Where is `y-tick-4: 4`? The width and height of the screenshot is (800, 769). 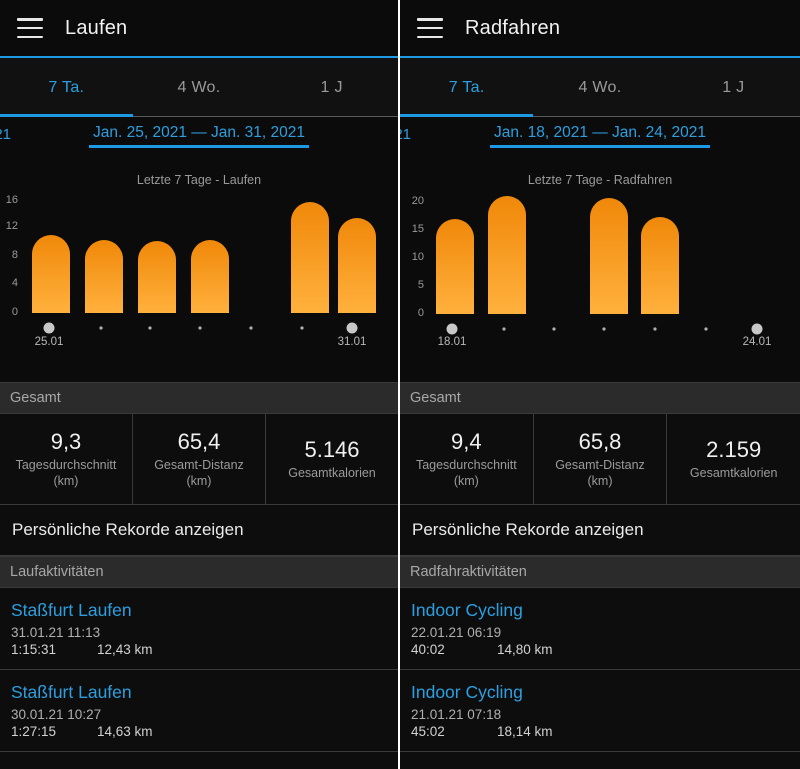
y-tick-4: 4 is located at coordinates (15, 283).